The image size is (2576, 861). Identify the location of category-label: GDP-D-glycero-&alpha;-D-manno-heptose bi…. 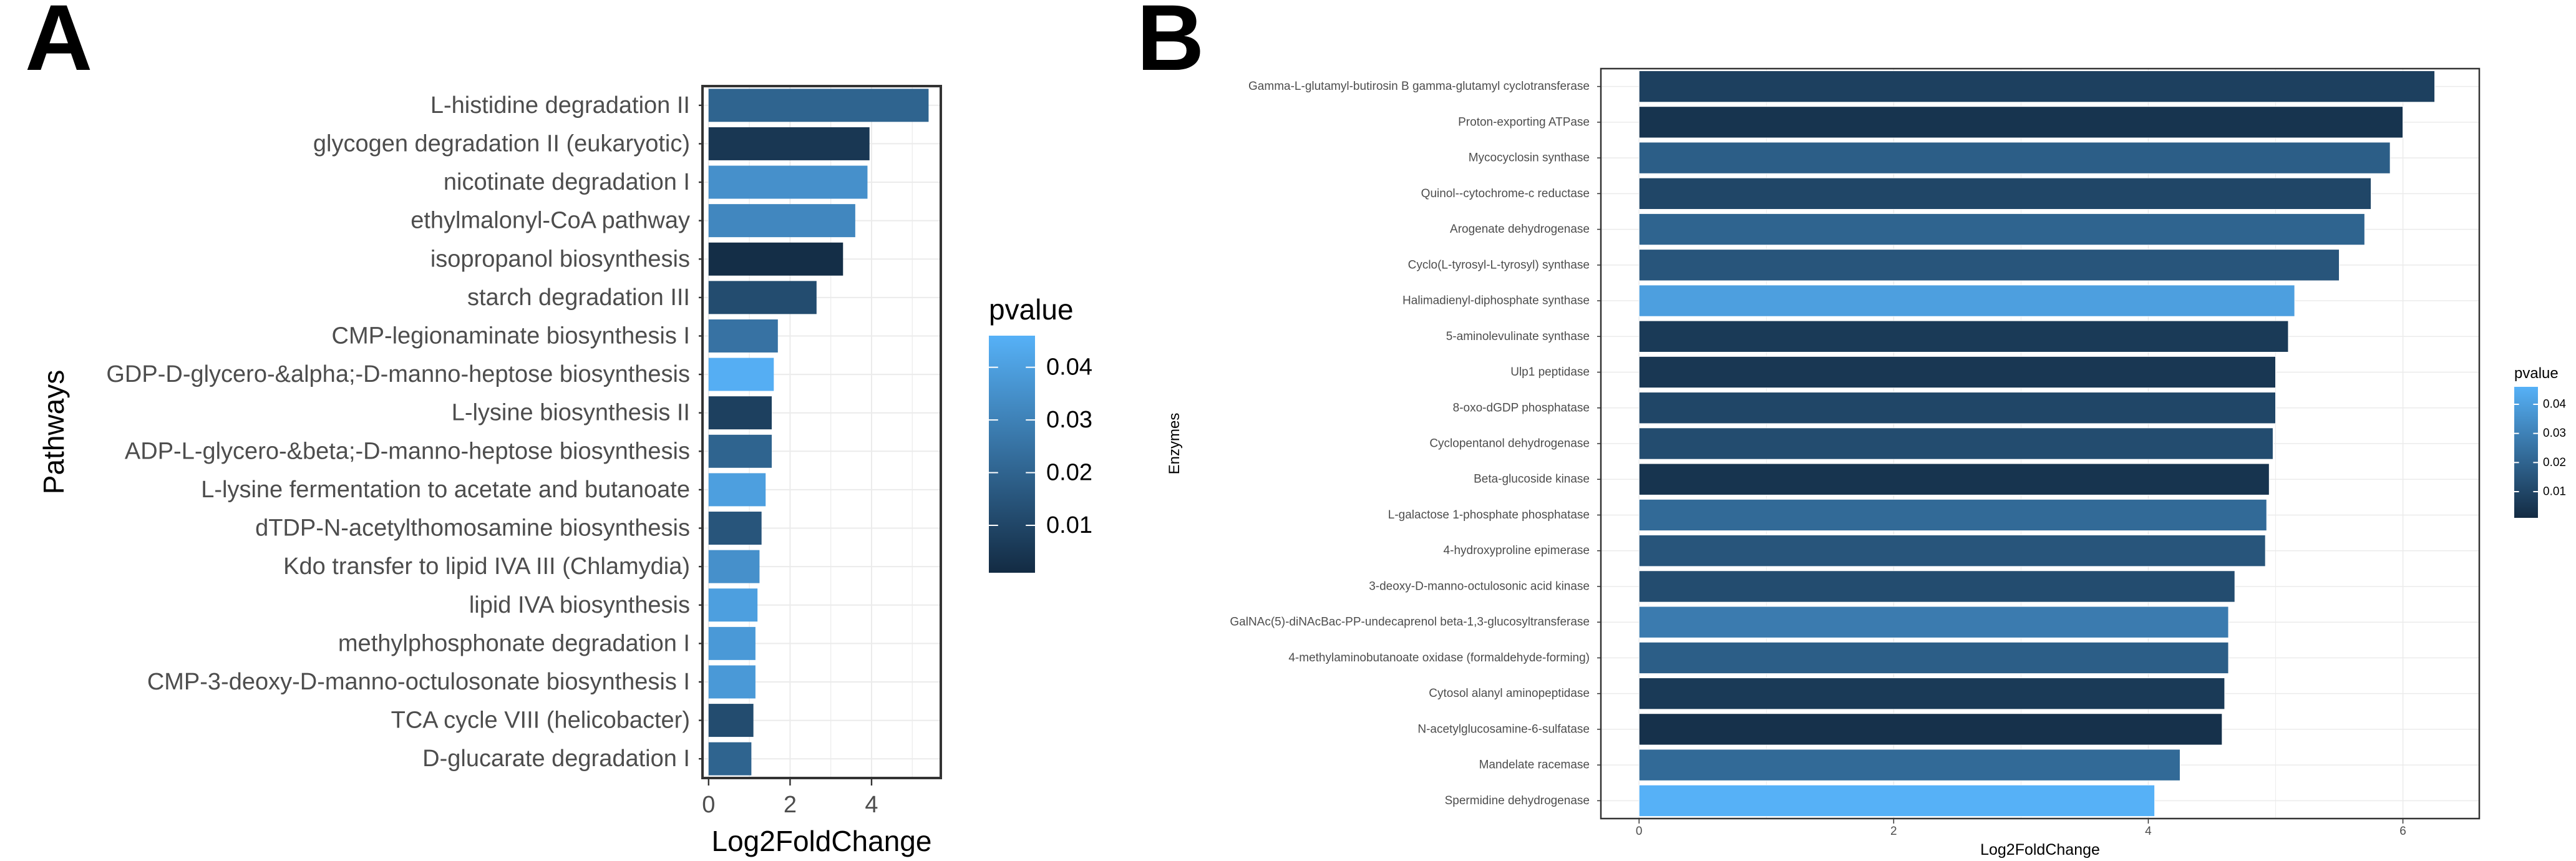
(398, 374).